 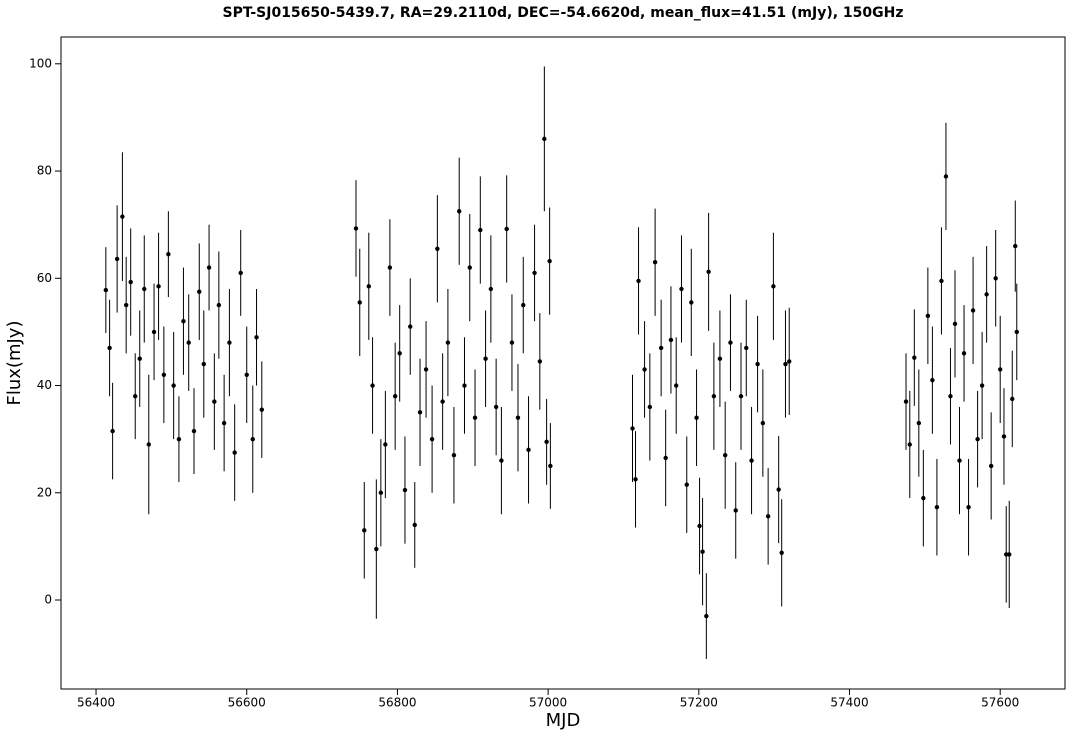 I want to click on x-tick-label: 56600, so click(x=247, y=703).